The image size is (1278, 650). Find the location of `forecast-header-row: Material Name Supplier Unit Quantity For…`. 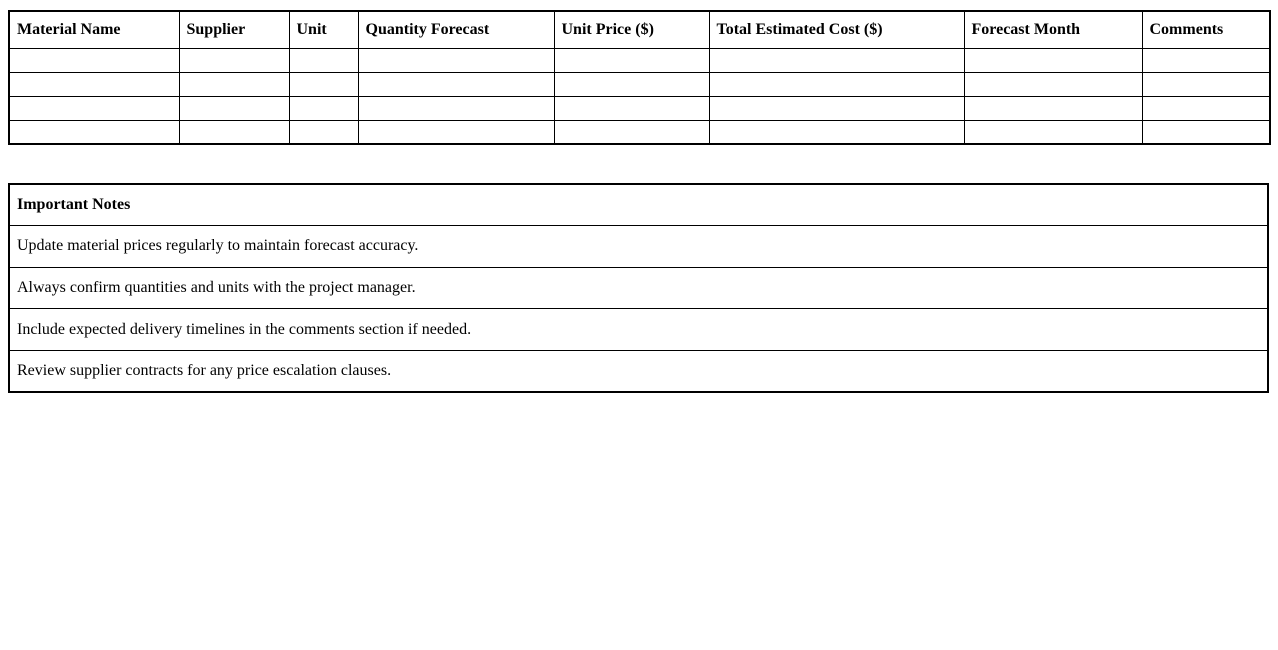

forecast-header-row: Material Name Supplier Unit Quantity For… is located at coordinates (639, 29).